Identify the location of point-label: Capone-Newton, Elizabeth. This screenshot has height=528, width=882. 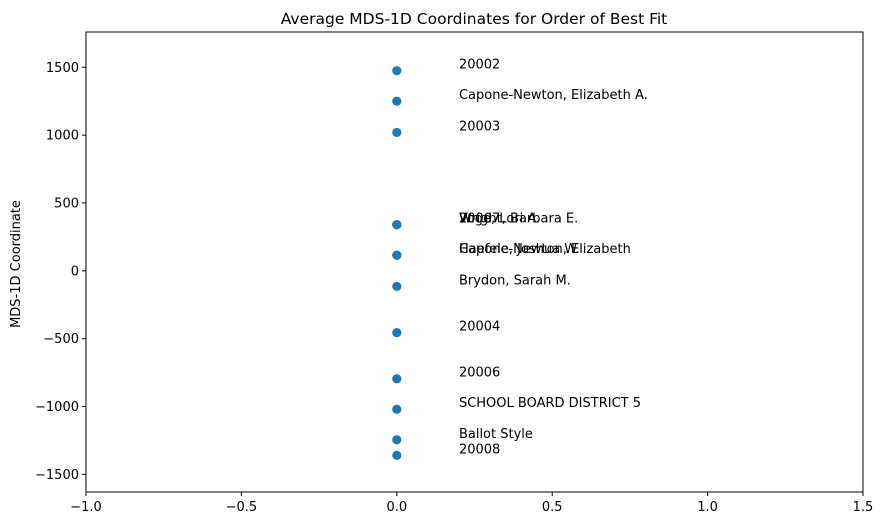
(545, 249).